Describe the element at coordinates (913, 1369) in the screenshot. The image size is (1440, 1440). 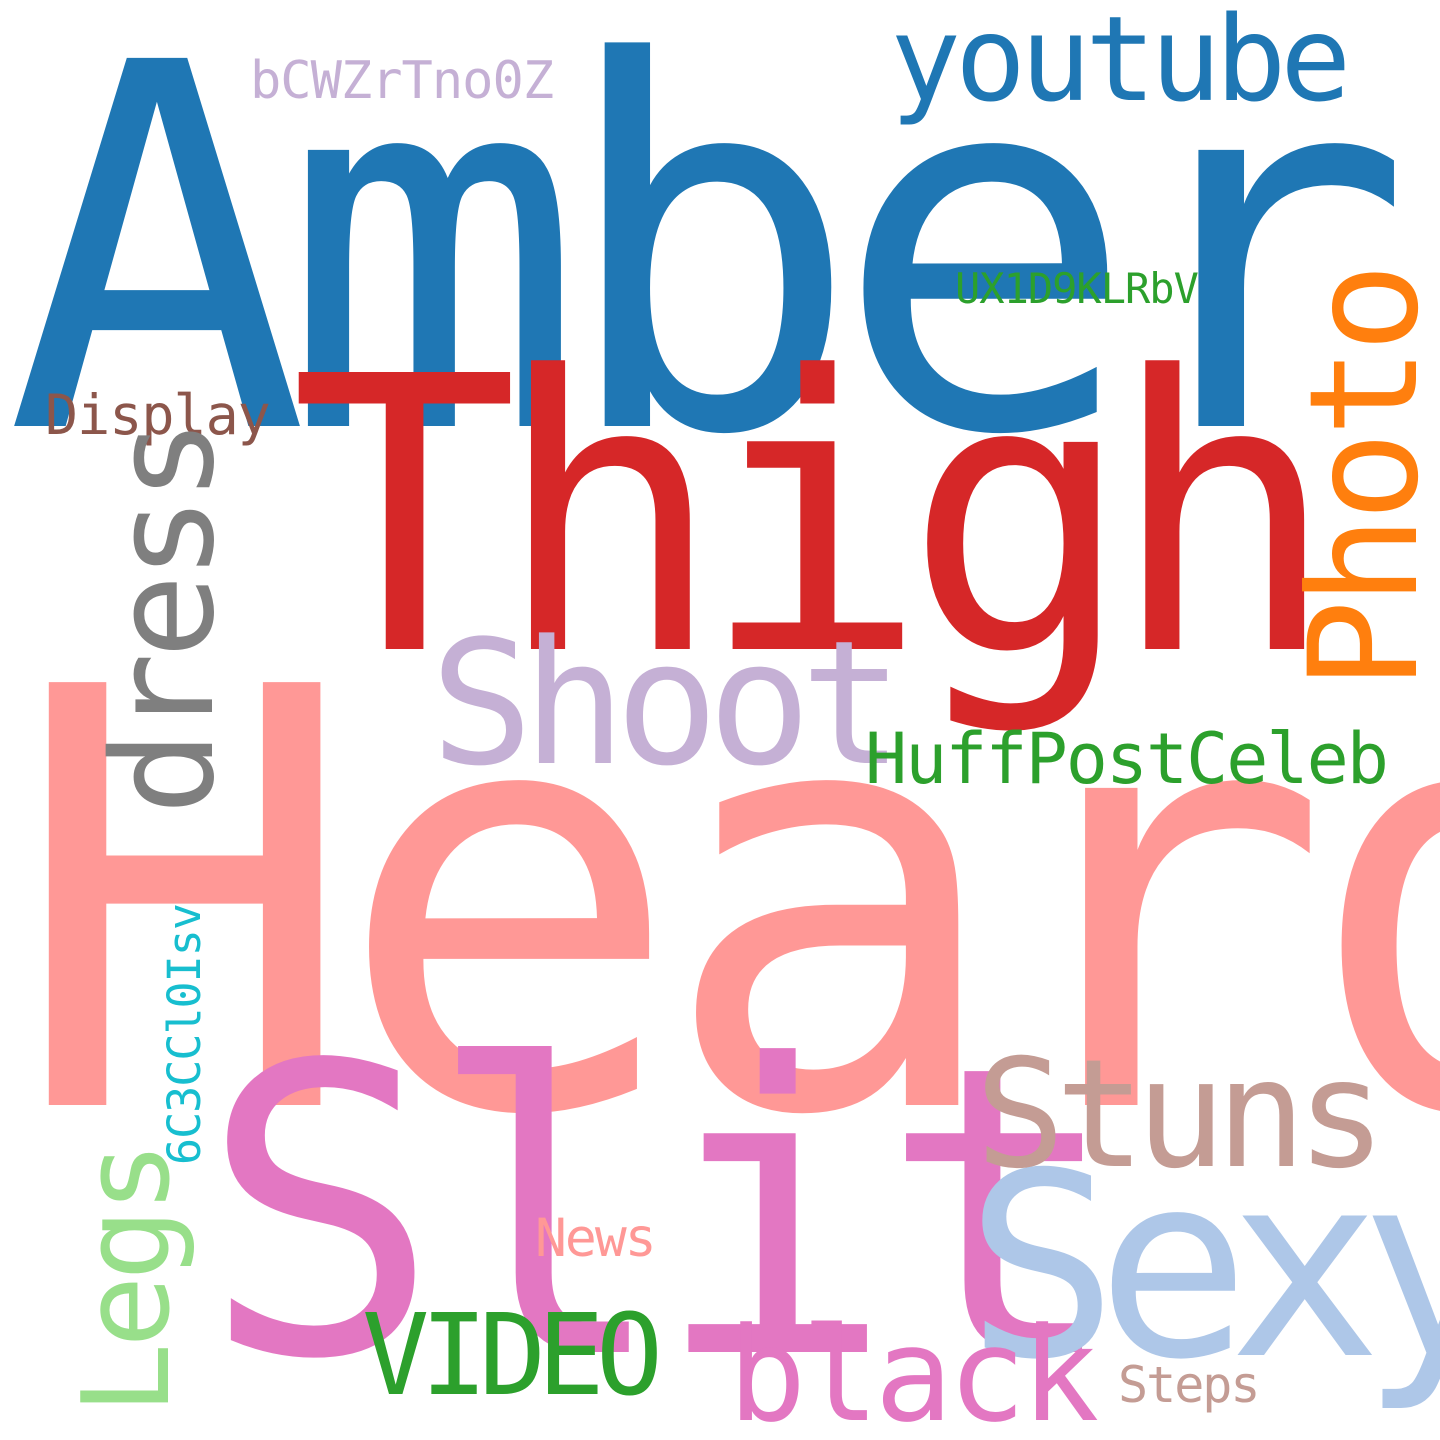
I see `word-black: black` at that location.